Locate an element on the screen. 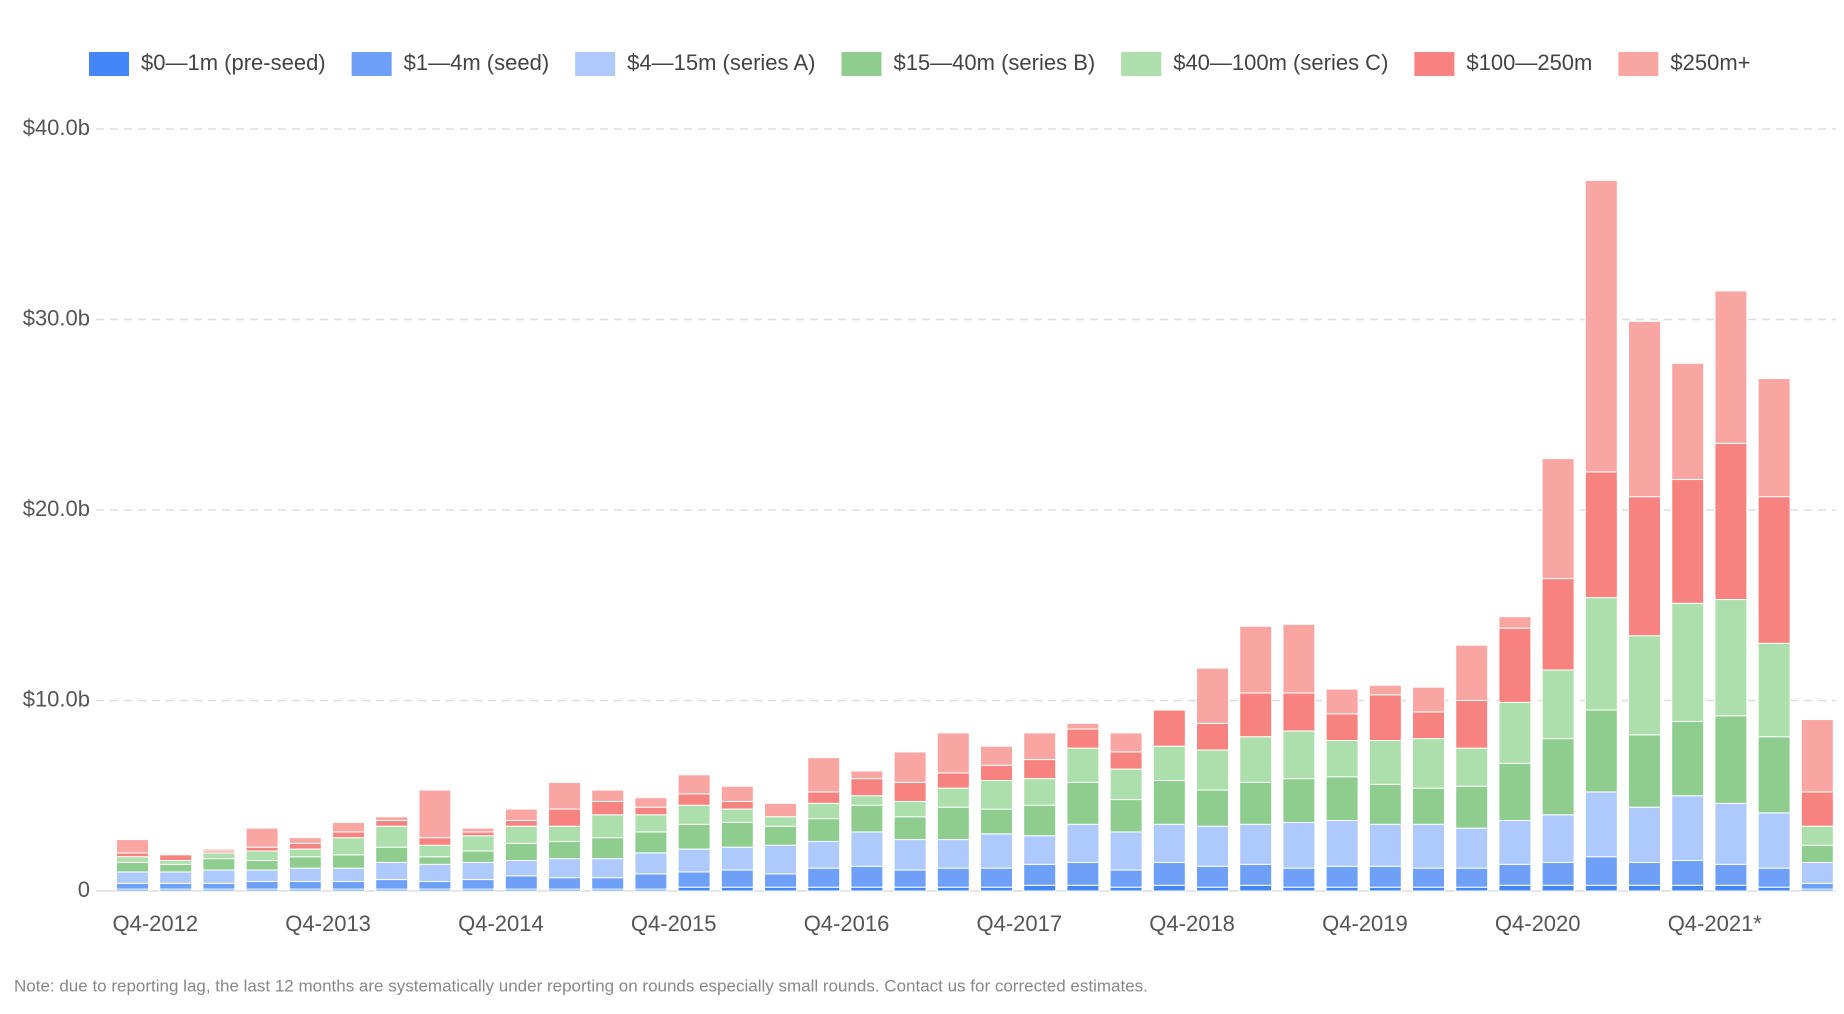  legend-label: $40—100m (series C) is located at coordinates (1280, 62).